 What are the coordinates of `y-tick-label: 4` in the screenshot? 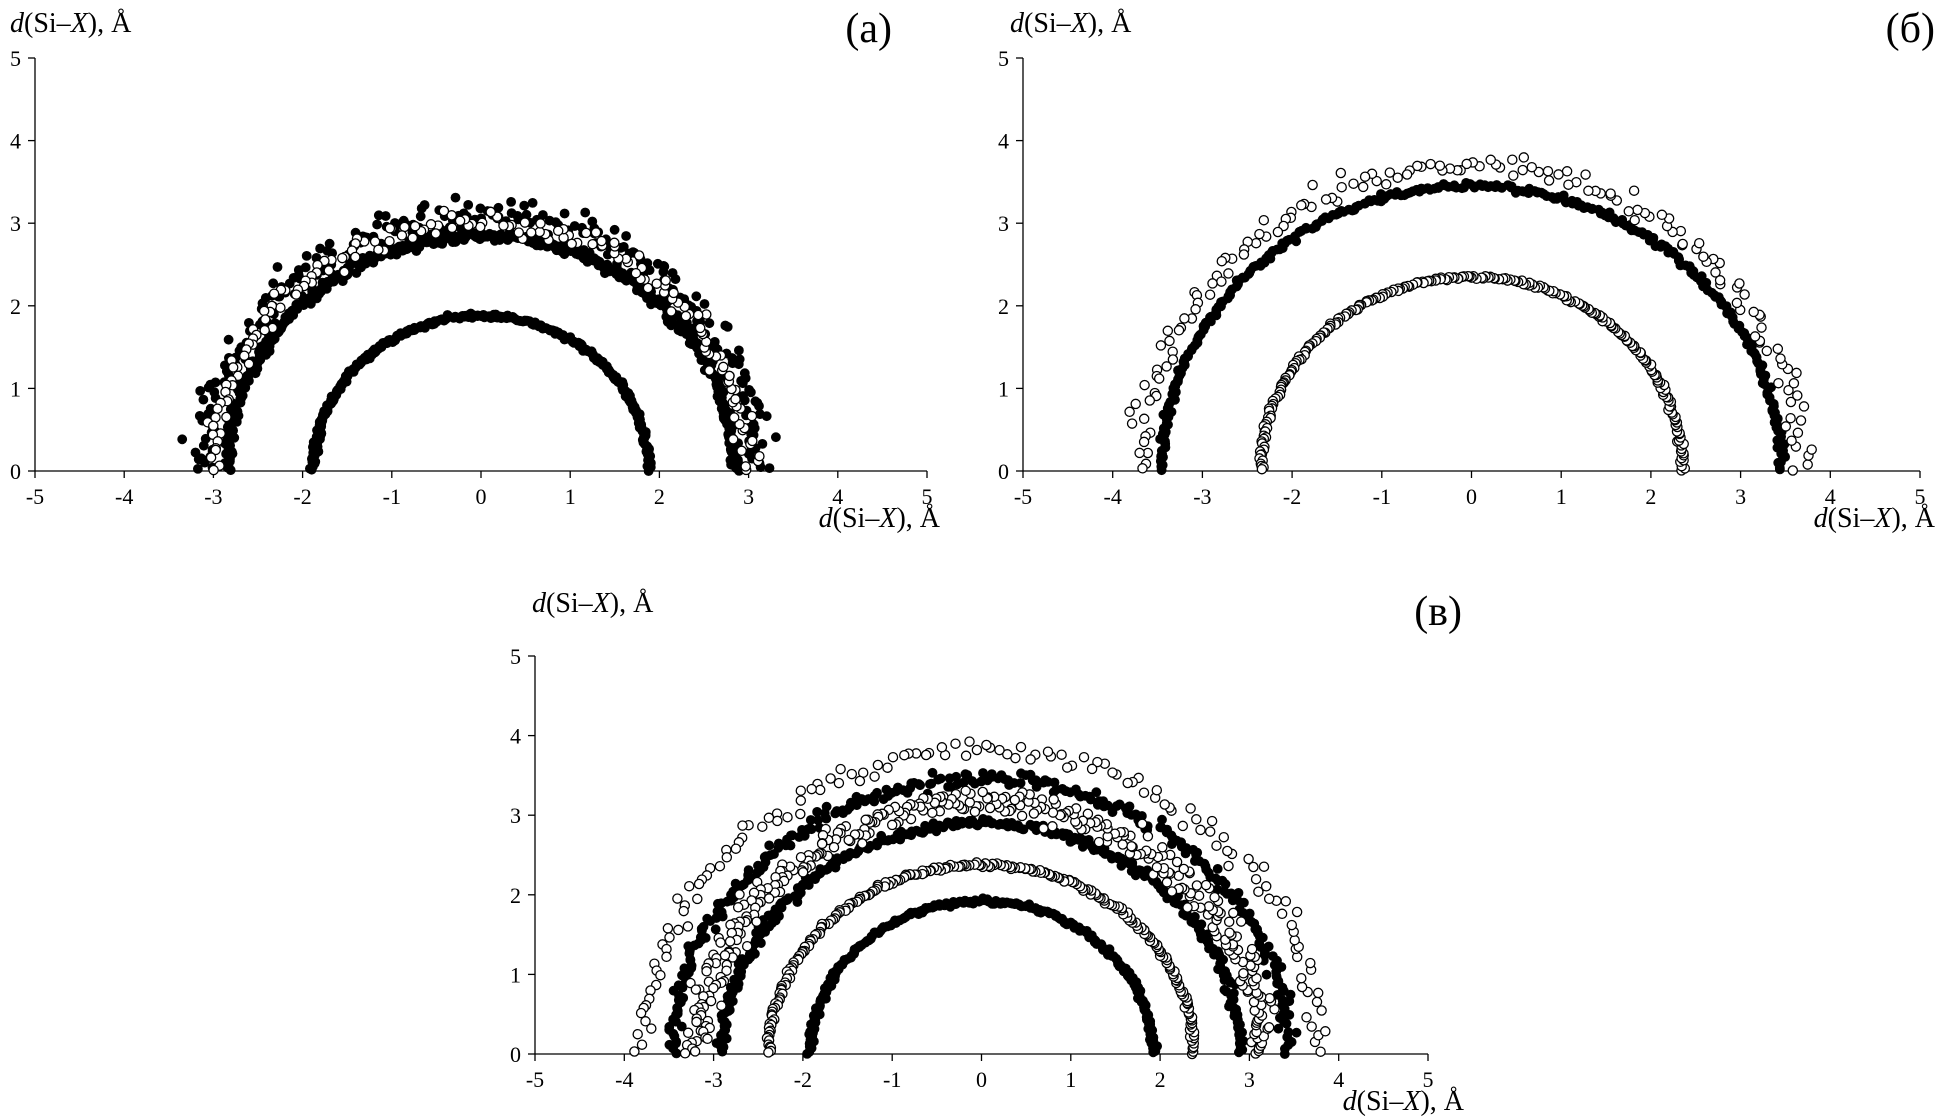 It's located at (515, 736).